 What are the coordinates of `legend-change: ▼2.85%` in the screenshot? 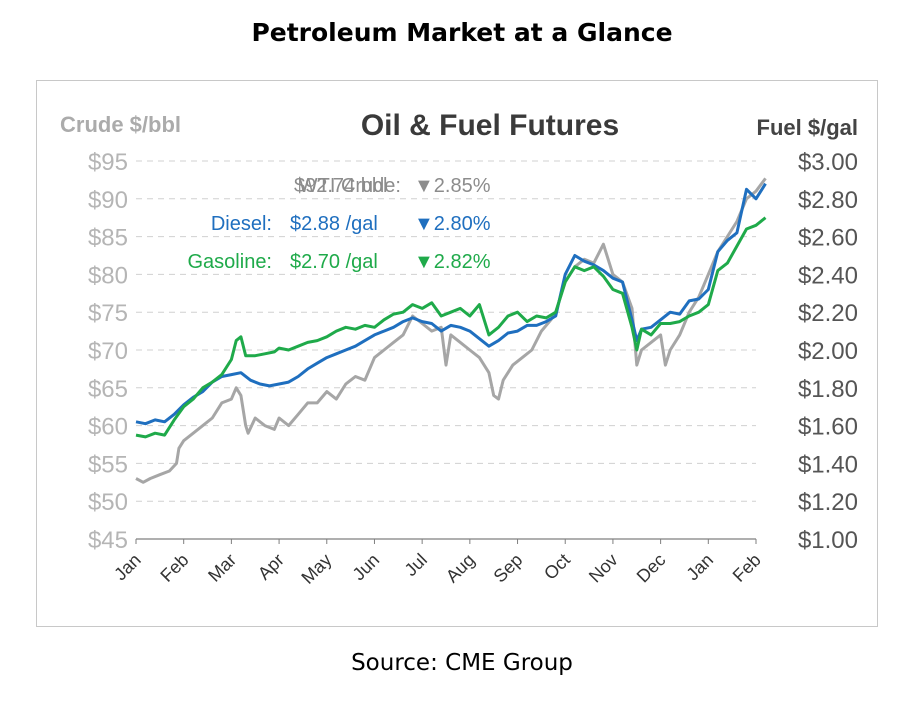 It's located at (452, 186).